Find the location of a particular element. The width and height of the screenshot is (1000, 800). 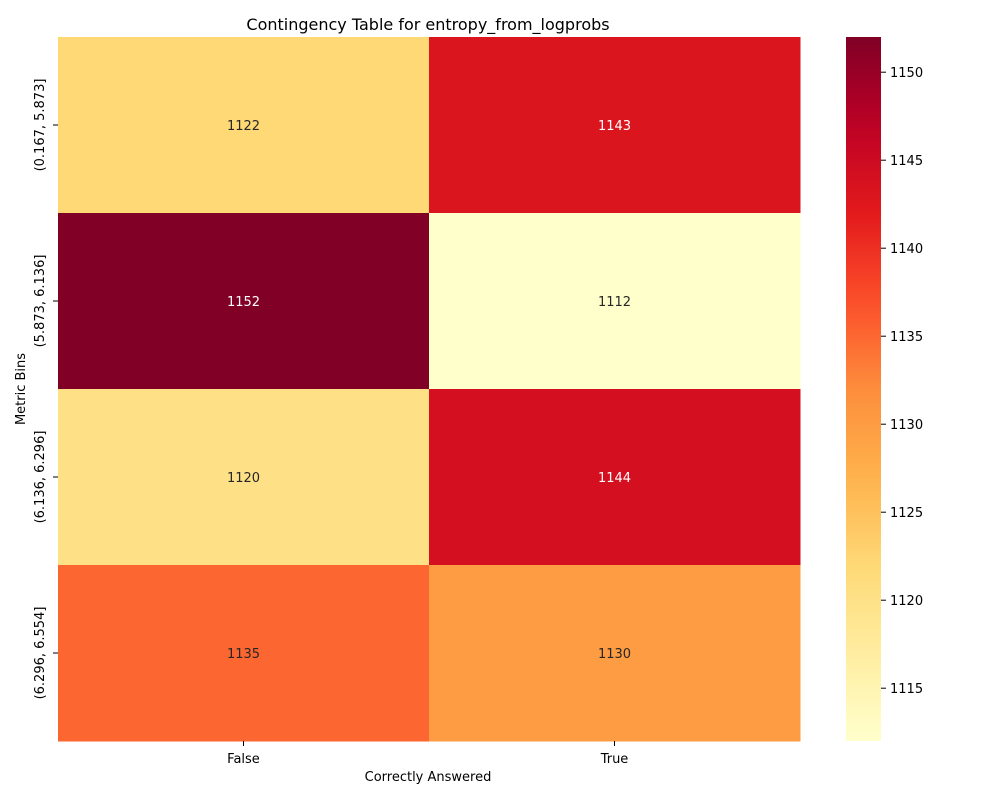

cell-value-label: 1144 is located at coordinates (614, 478).